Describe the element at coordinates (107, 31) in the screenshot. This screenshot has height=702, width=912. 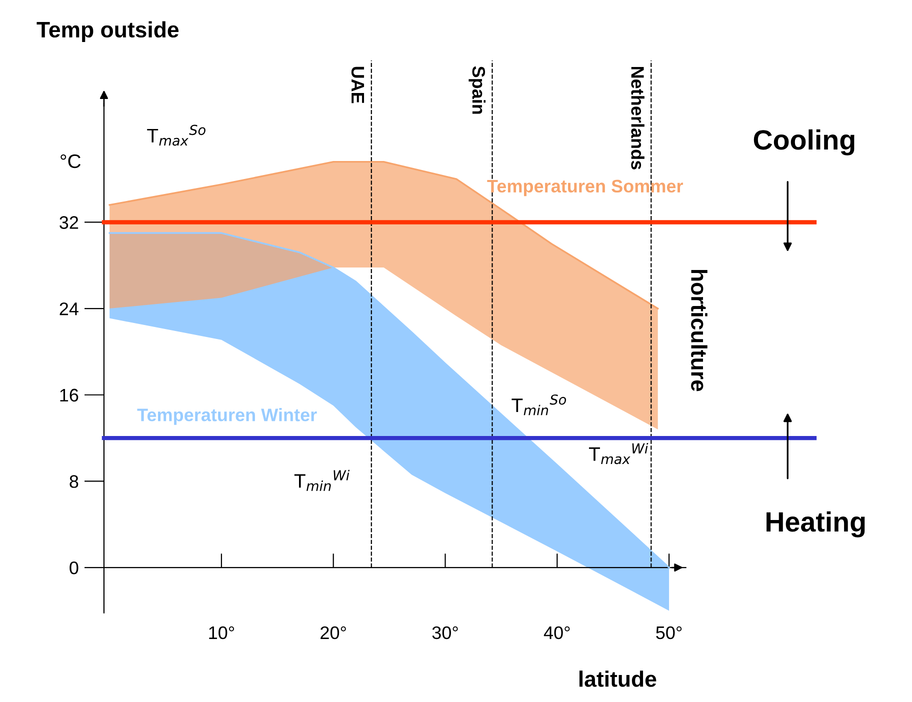
I see `chart-title: Temp outside` at that location.